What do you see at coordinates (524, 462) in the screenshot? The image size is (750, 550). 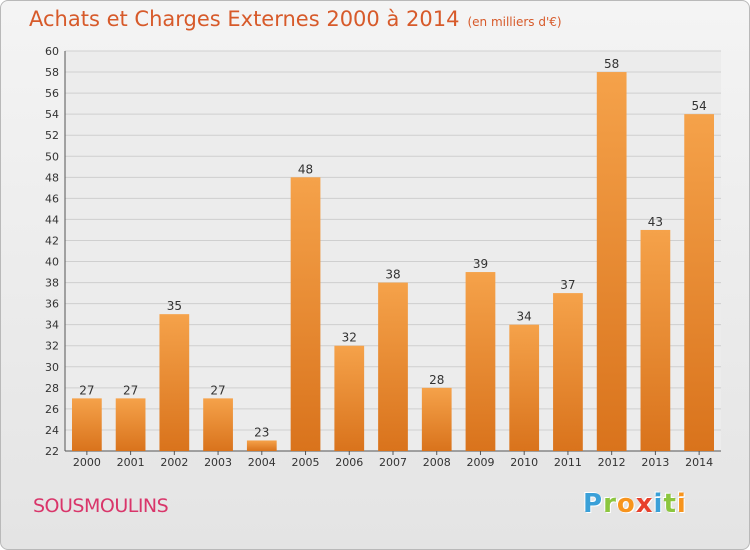 I see `x-tick-label: 2010` at bounding box center [524, 462].